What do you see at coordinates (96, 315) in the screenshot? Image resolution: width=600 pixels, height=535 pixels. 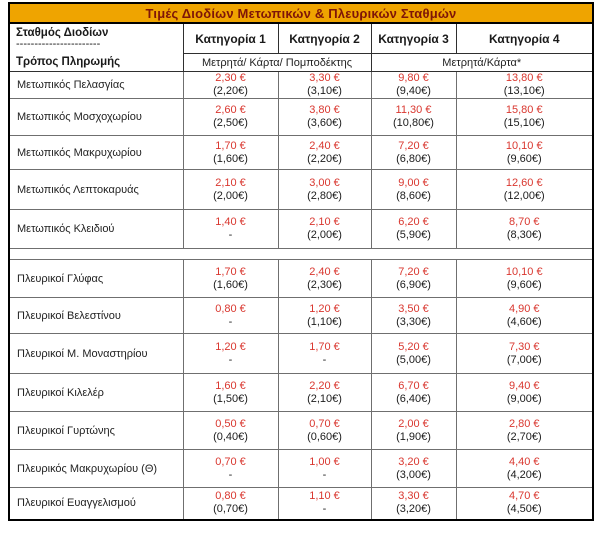 I see `station-name: Πλευρικοί Βελεστίνου` at bounding box center [96, 315].